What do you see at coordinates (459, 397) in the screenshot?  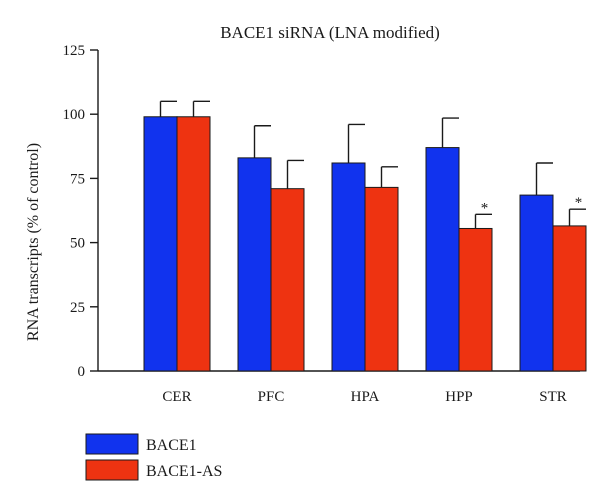 I see `x-tick-label: HPP` at bounding box center [459, 397].